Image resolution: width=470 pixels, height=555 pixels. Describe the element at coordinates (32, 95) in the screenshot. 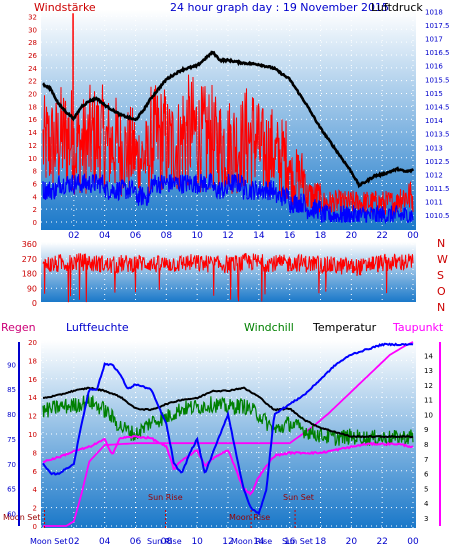

I see `wind-speed-tick-label: 20` at that location.